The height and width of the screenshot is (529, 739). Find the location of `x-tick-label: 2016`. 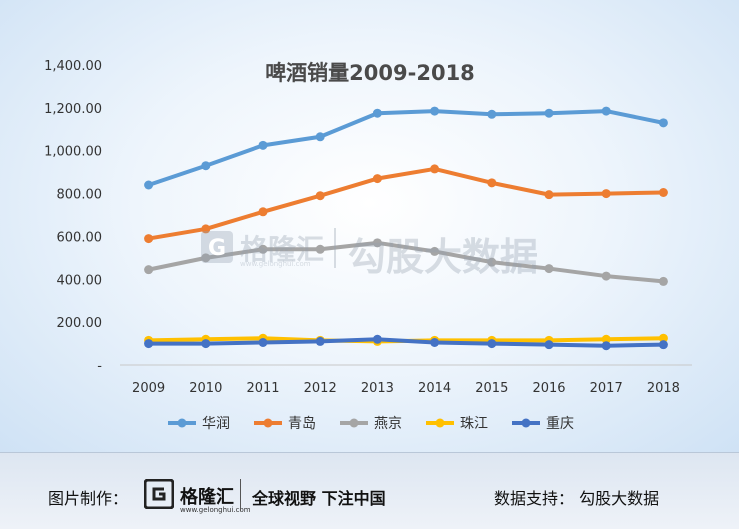

x-tick-label: 2016 is located at coordinates (548, 388).